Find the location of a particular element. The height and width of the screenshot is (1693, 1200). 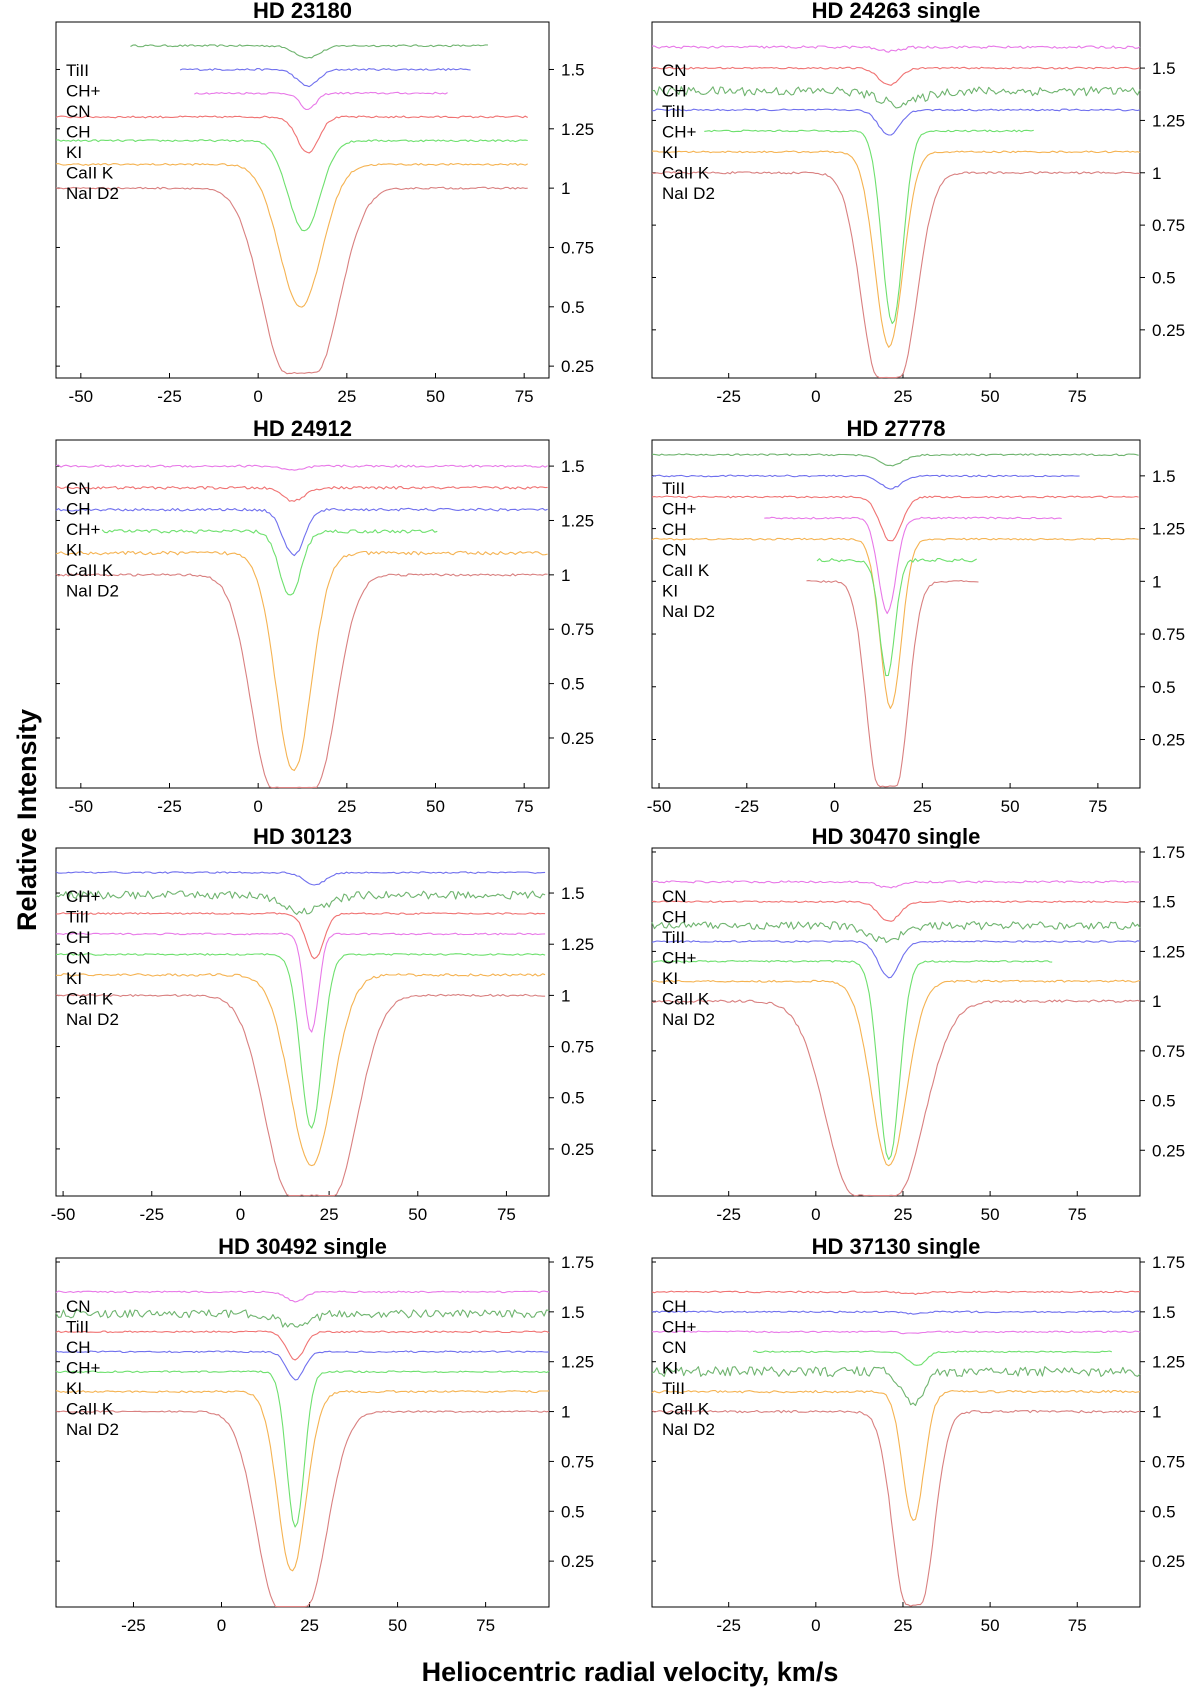

y-tick-label: 1.75 is located at coordinates (1168, 852).